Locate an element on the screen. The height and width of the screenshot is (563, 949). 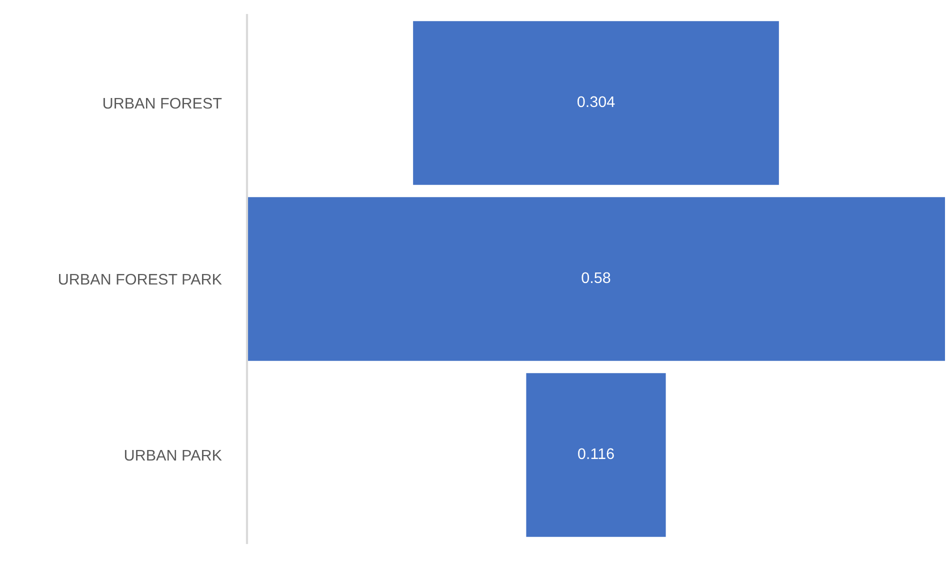
data-label: 0.304 is located at coordinates (596, 102).